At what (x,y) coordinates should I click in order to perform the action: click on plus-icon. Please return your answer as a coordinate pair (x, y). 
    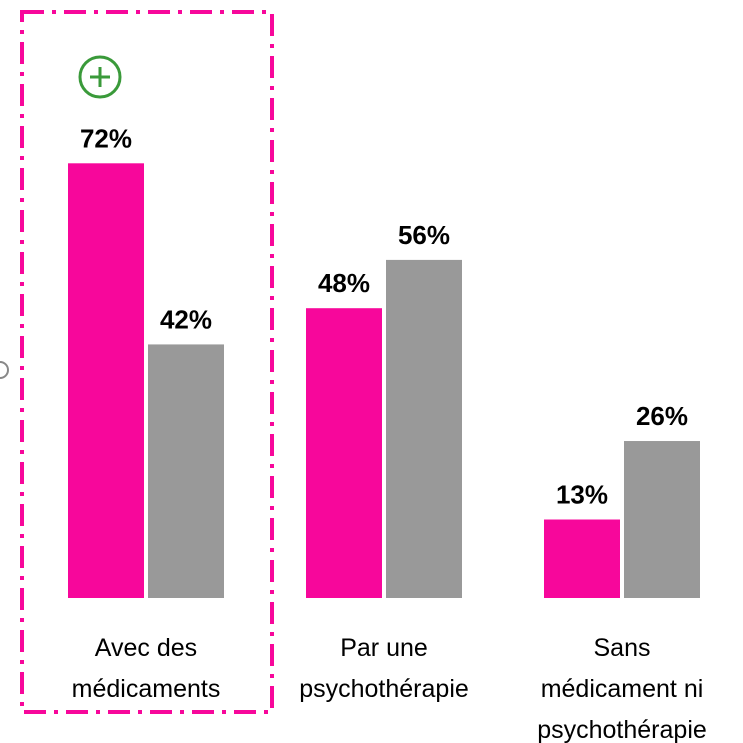
    Looking at the image, I should click on (100, 77).